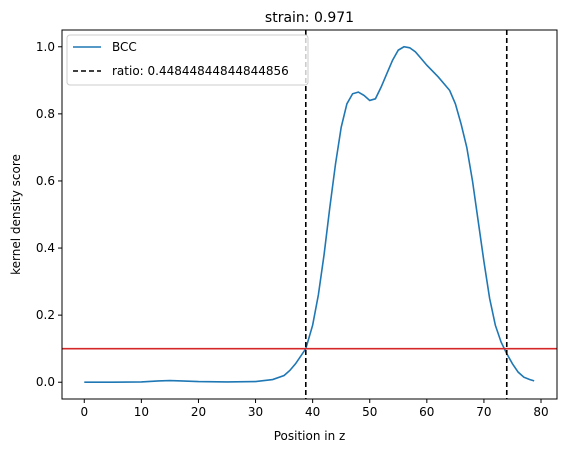  What do you see at coordinates (310, 436) in the screenshot?
I see `x-axis-label: Position in z` at bounding box center [310, 436].